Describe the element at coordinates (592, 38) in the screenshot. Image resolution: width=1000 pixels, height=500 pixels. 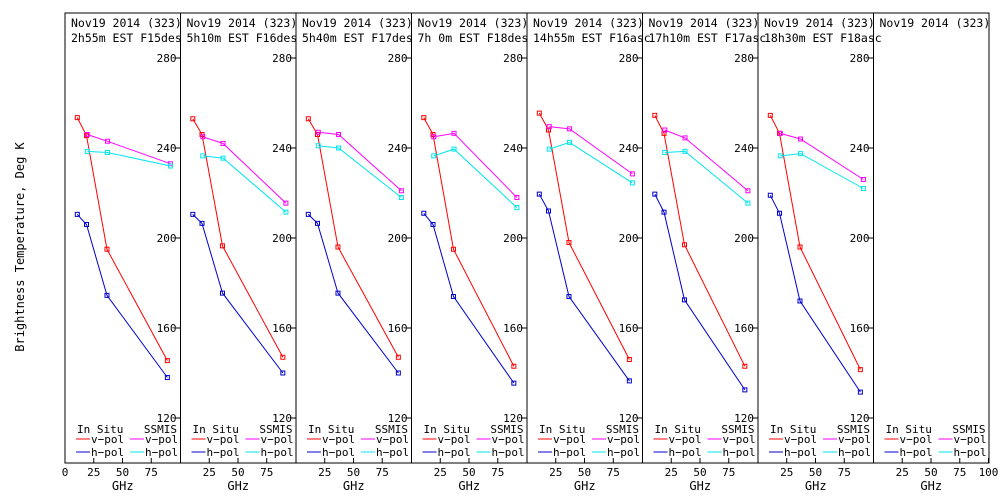
I see `panel-subtitle: 14h55m EST F16asc` at that location.